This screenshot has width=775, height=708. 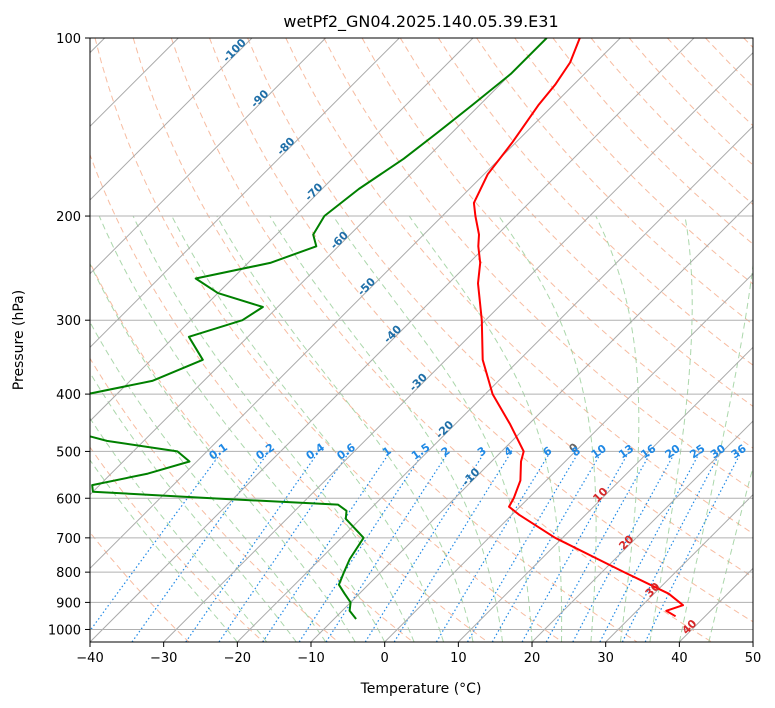 I want to click on isotherm-label: -100, so click(x=234, y=50).